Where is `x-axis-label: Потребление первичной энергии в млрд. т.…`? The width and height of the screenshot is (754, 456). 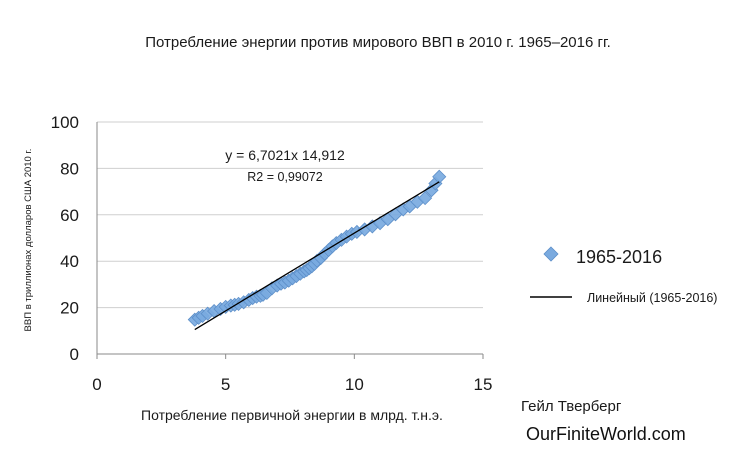
x-axis-label: Потребление первичной энергии в млрд. т.… is located at coordinates (292, 415).